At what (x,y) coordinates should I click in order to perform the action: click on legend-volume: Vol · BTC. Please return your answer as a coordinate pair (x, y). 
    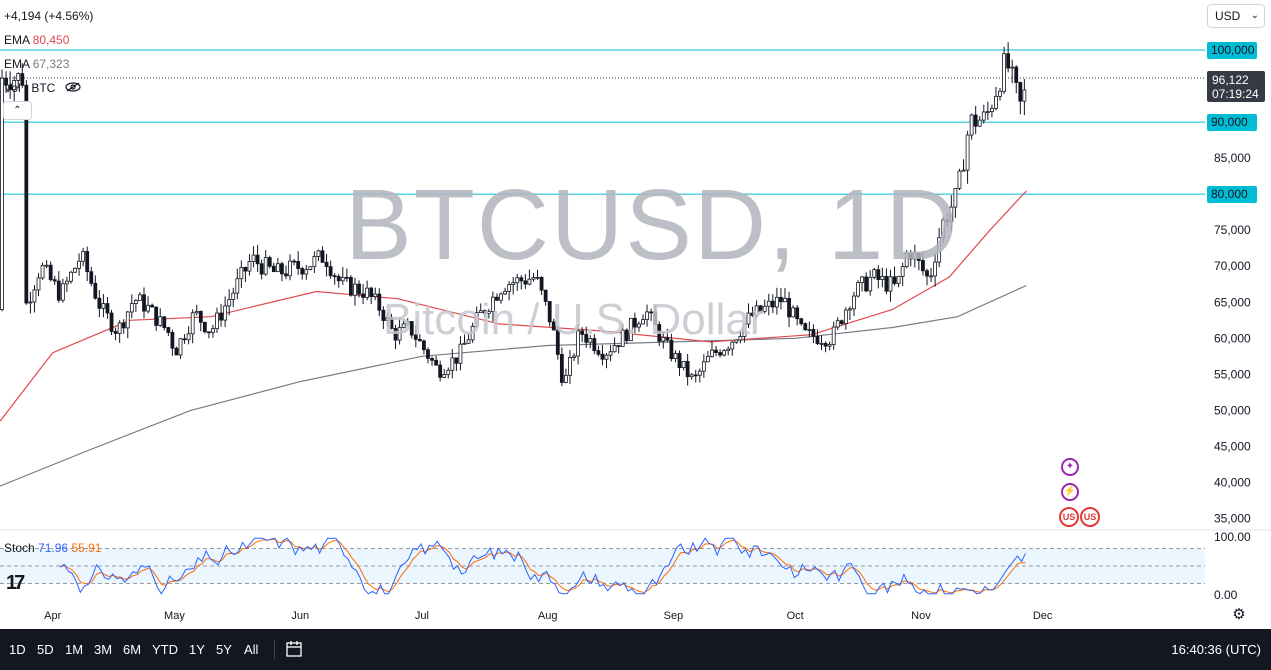
    Looking at the image, I should click on (42, 88).